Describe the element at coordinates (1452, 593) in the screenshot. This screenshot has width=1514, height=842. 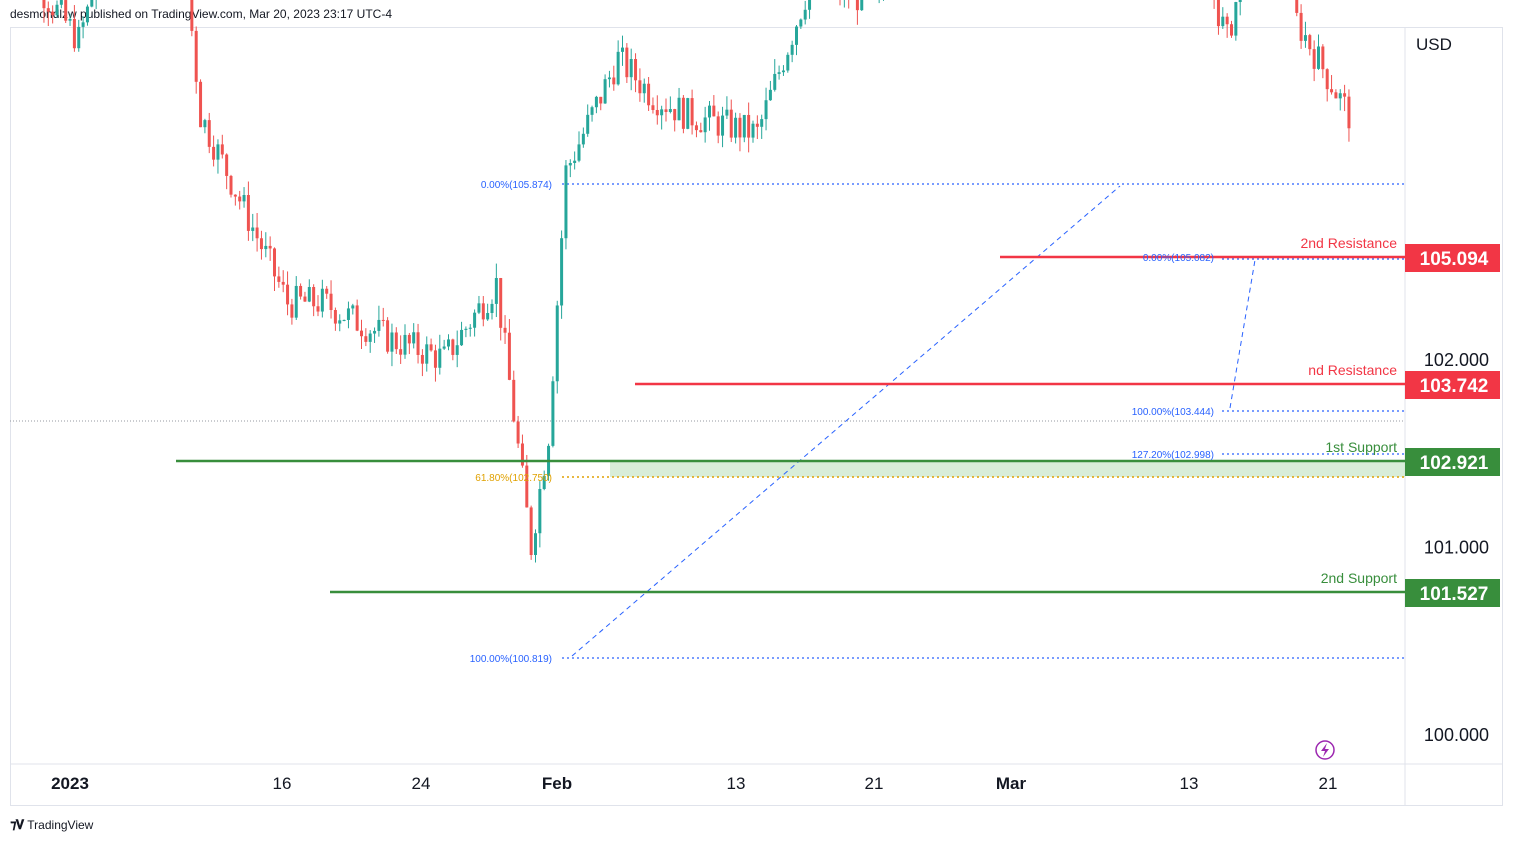
I see `support-2-badge` at that location.